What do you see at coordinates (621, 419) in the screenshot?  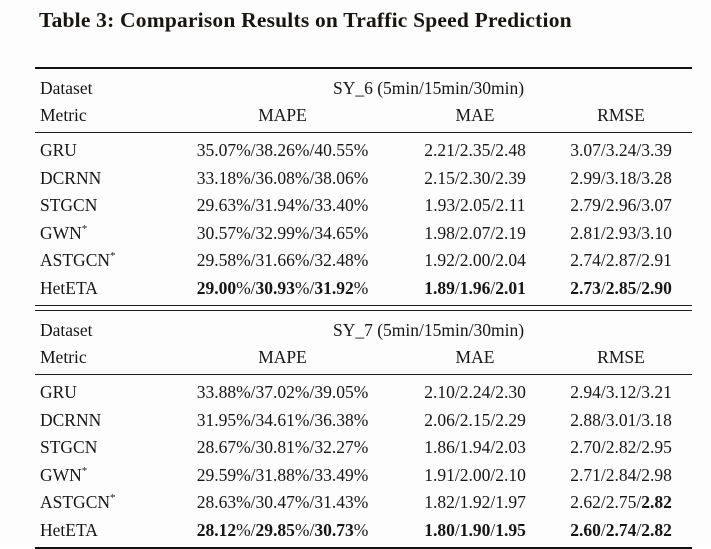 I see `cell-rmse: 2.88/3.01/3.18` at bounding box center [621, 419].